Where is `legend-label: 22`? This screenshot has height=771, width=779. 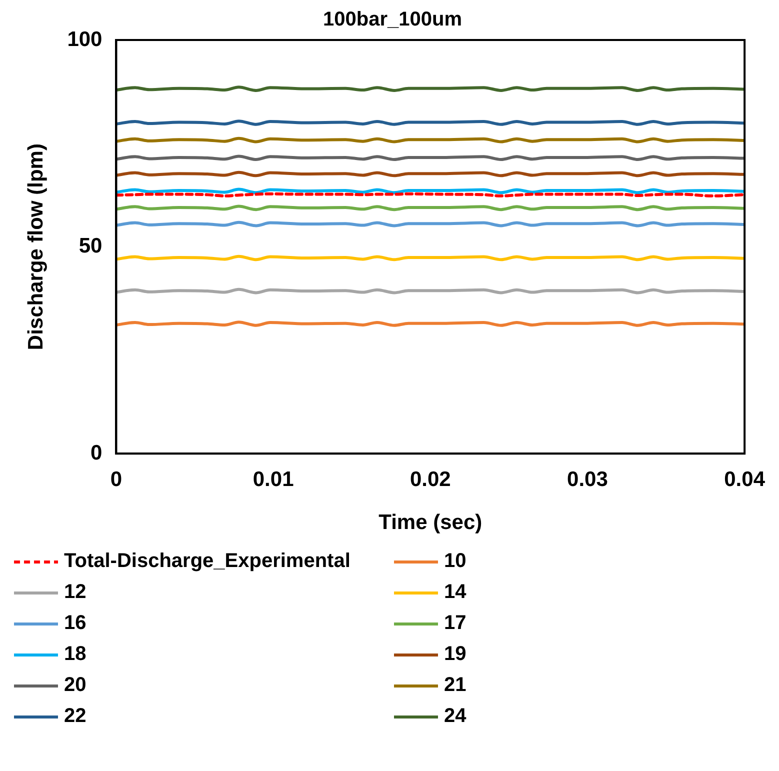
legend-label: 22 is located at coordinates (75, 716).